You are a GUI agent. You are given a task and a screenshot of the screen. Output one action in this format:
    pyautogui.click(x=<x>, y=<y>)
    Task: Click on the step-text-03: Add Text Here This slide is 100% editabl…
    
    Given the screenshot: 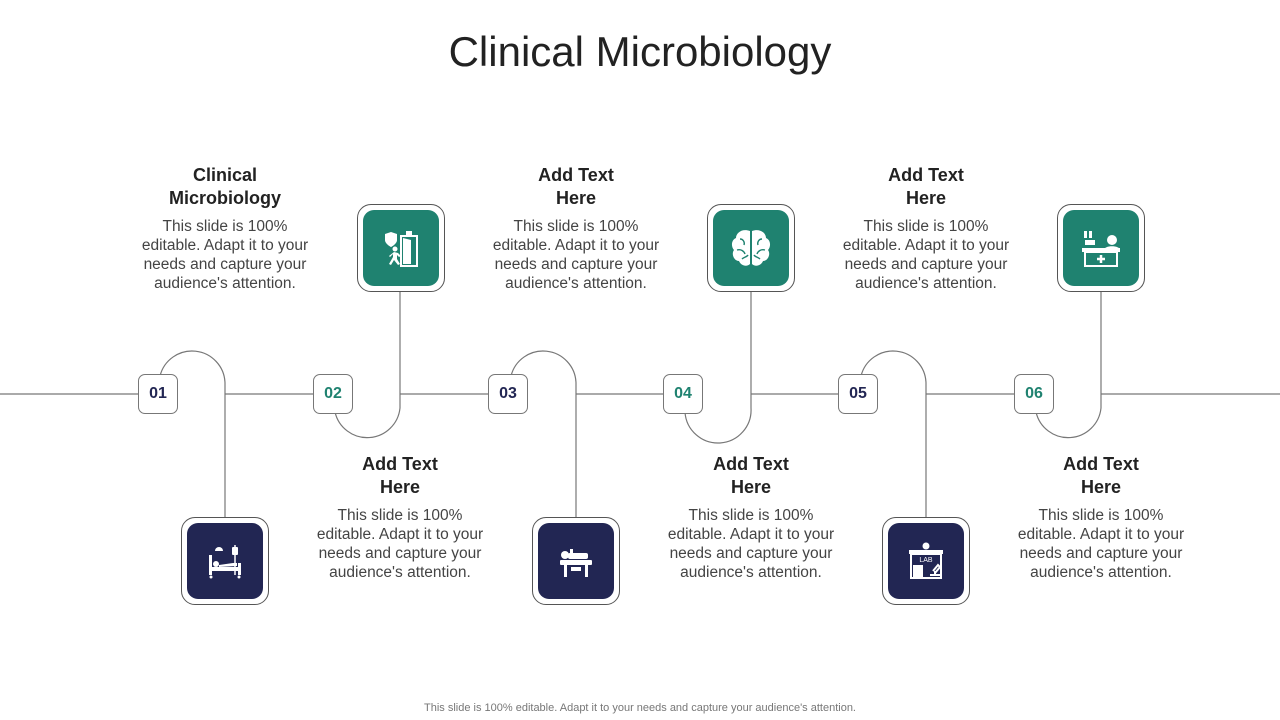 What is the action you would take?
    pyautogui.click(x=576, y=228)
    